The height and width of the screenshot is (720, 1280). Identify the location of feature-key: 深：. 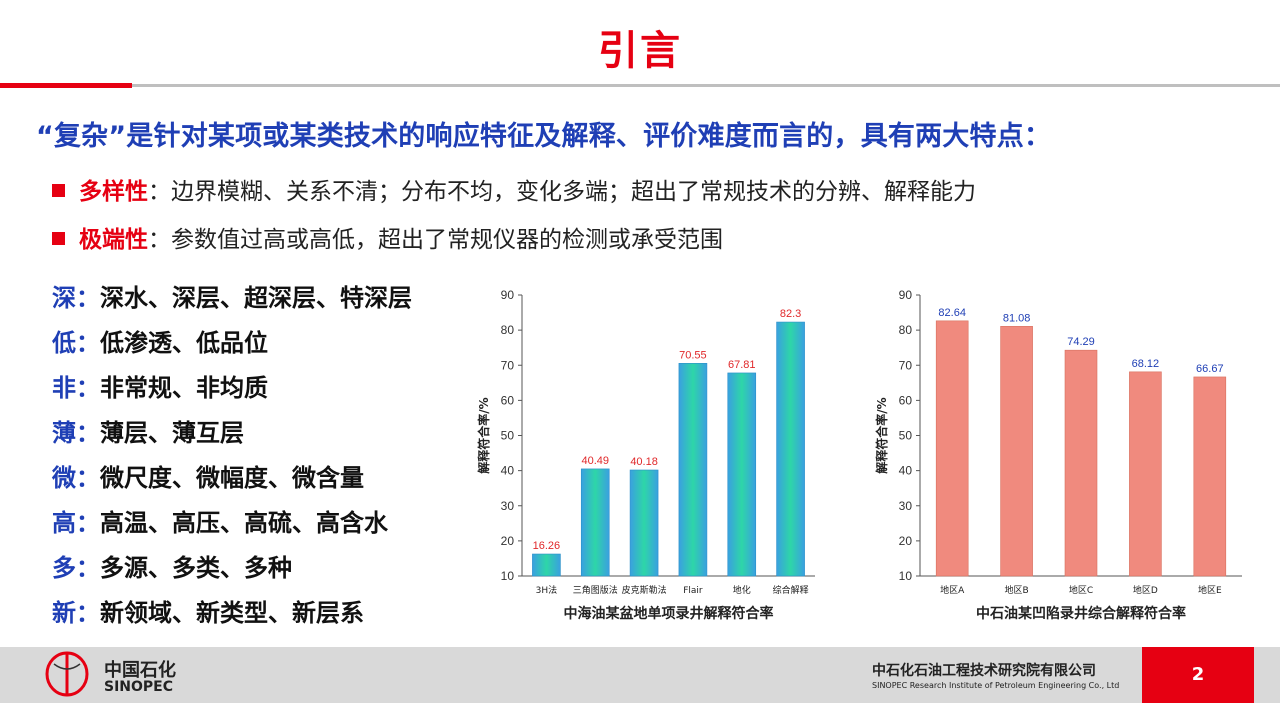
(76, 298).